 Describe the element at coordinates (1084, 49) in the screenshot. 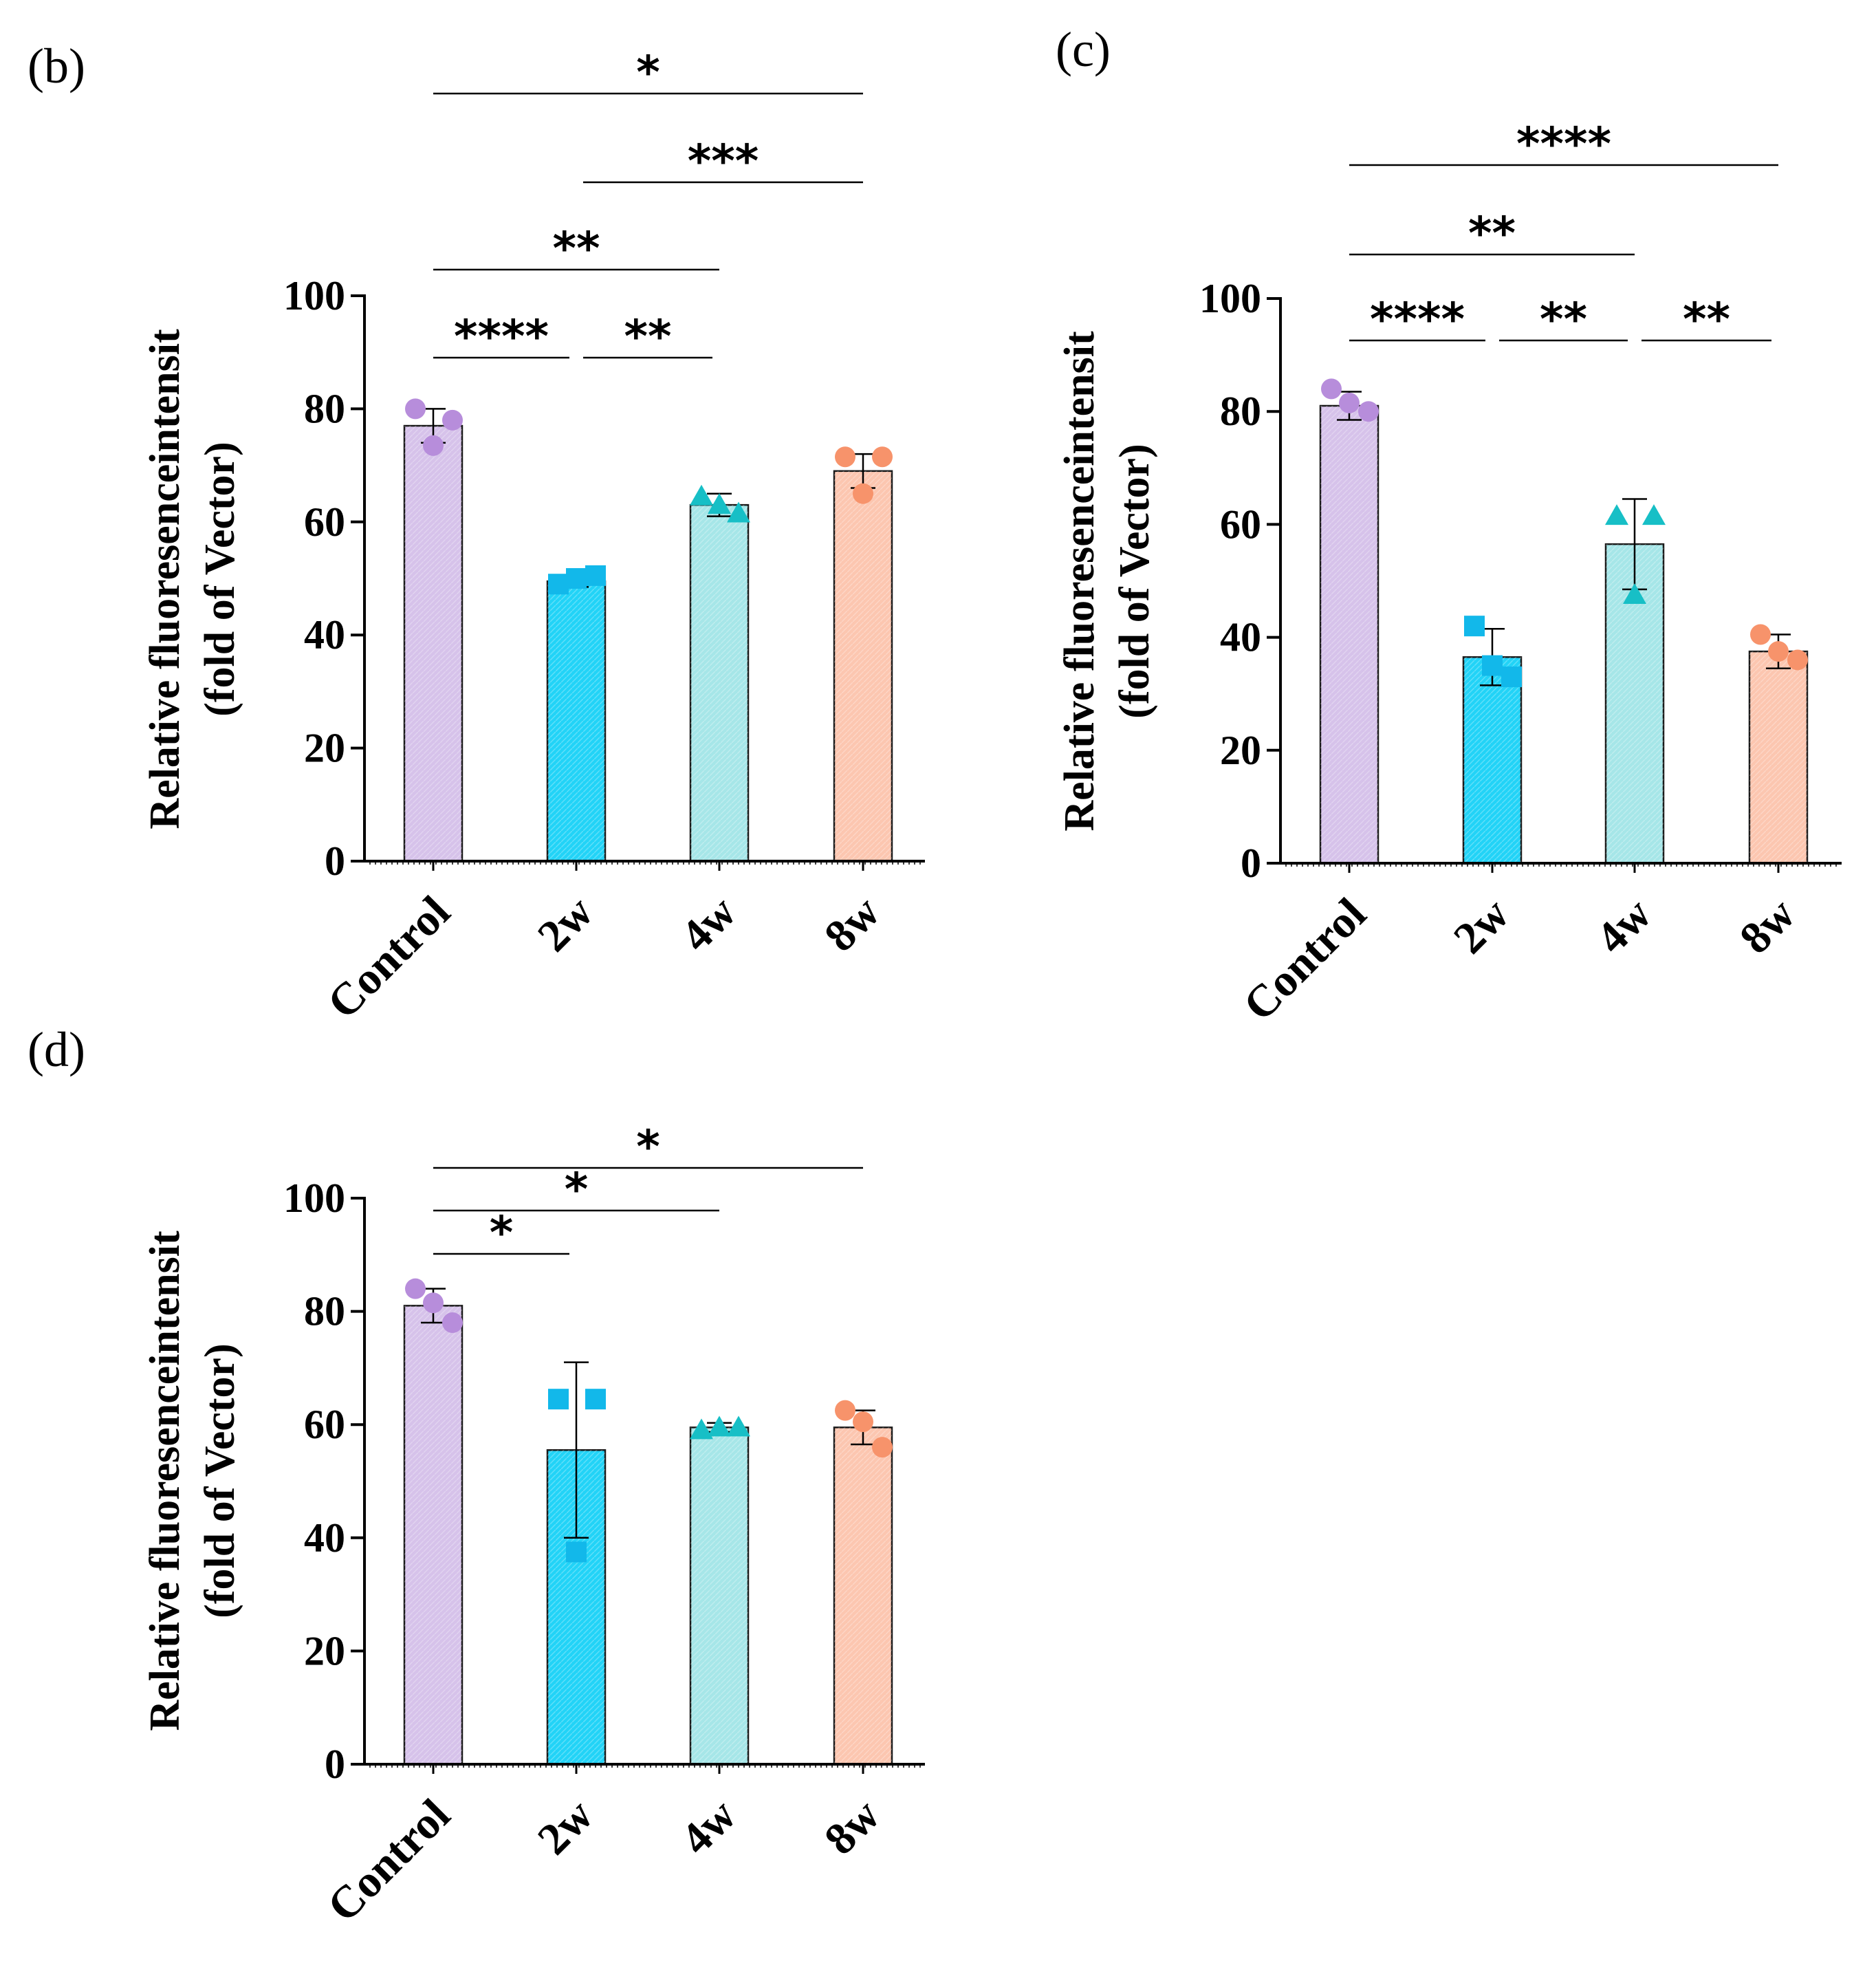

I see `panel-letter: (c)` at that location.